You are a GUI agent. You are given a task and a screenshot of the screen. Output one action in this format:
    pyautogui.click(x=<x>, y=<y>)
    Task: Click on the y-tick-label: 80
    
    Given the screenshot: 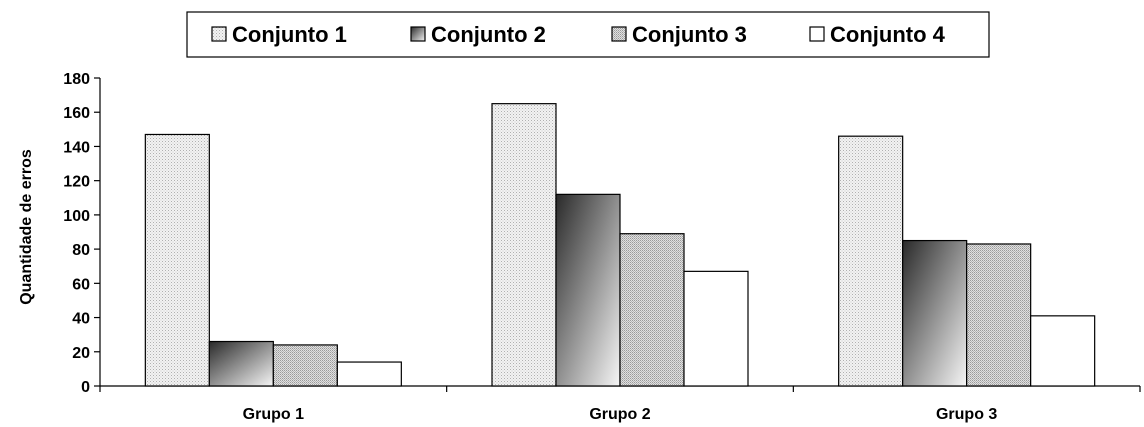 What is the action you would take?
    pyautogui.click(x=81, y=250)
    